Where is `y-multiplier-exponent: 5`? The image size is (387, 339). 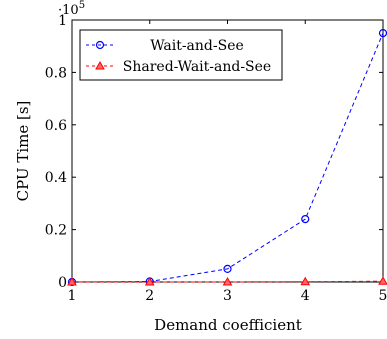
y-multiplier-exponent: 5 is located at coordinates (82, 5).